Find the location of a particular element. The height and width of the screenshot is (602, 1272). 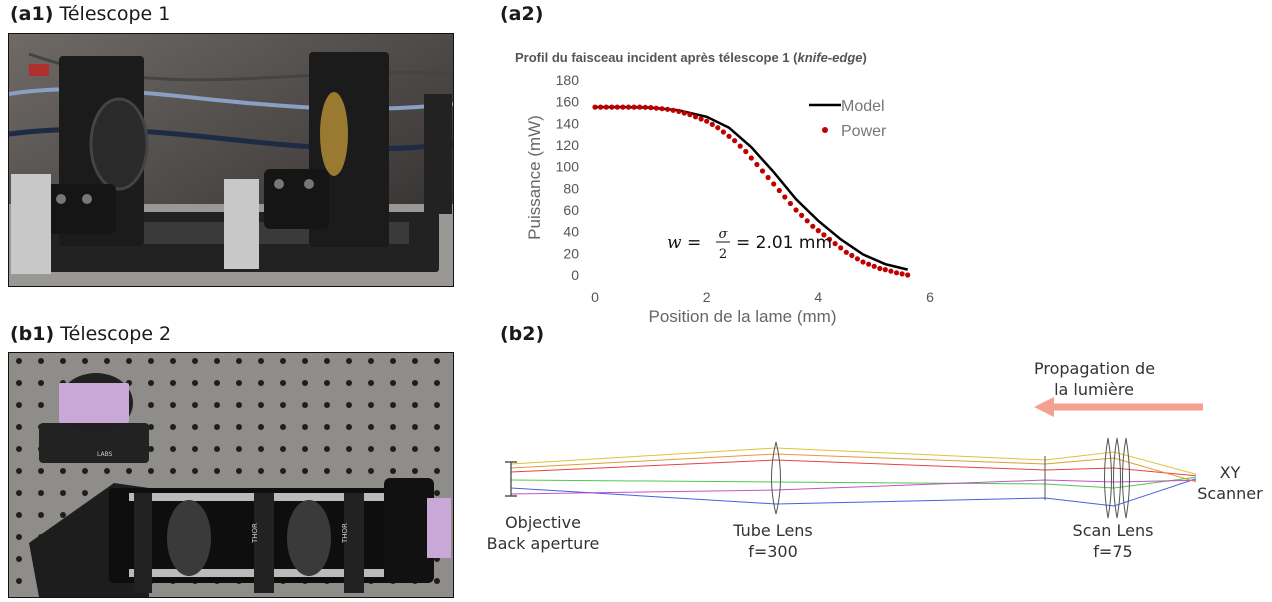

propagation-arrow-head is located at coordinates (1044, 407).